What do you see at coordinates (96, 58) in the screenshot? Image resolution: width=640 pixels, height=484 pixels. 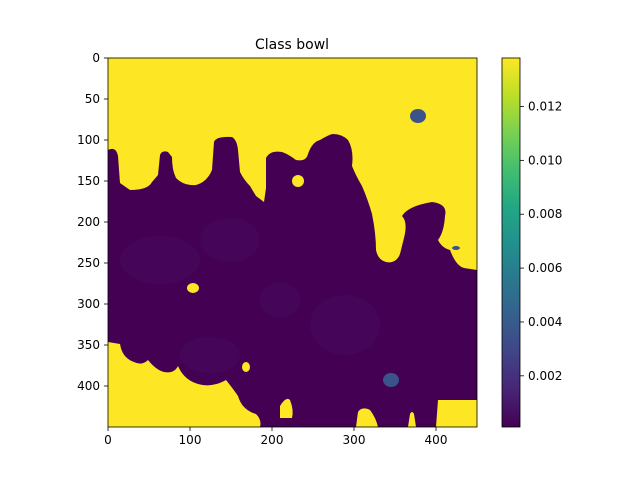 I see `y-tick-label: 0` at bounding box center [96, 58].